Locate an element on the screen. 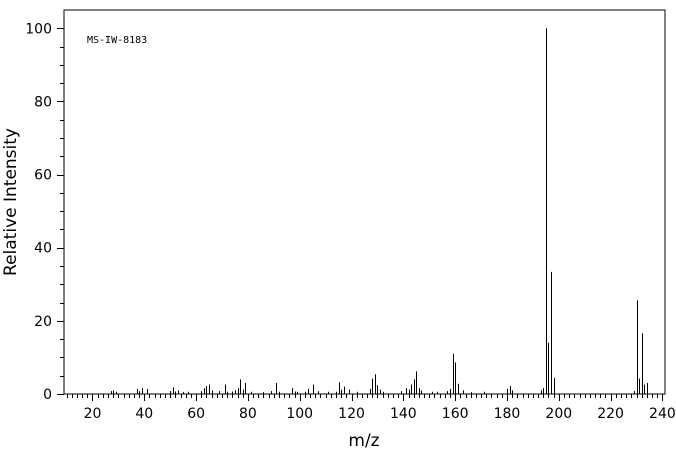  y-tick-label: 60 is located at coordinates (43, 176).